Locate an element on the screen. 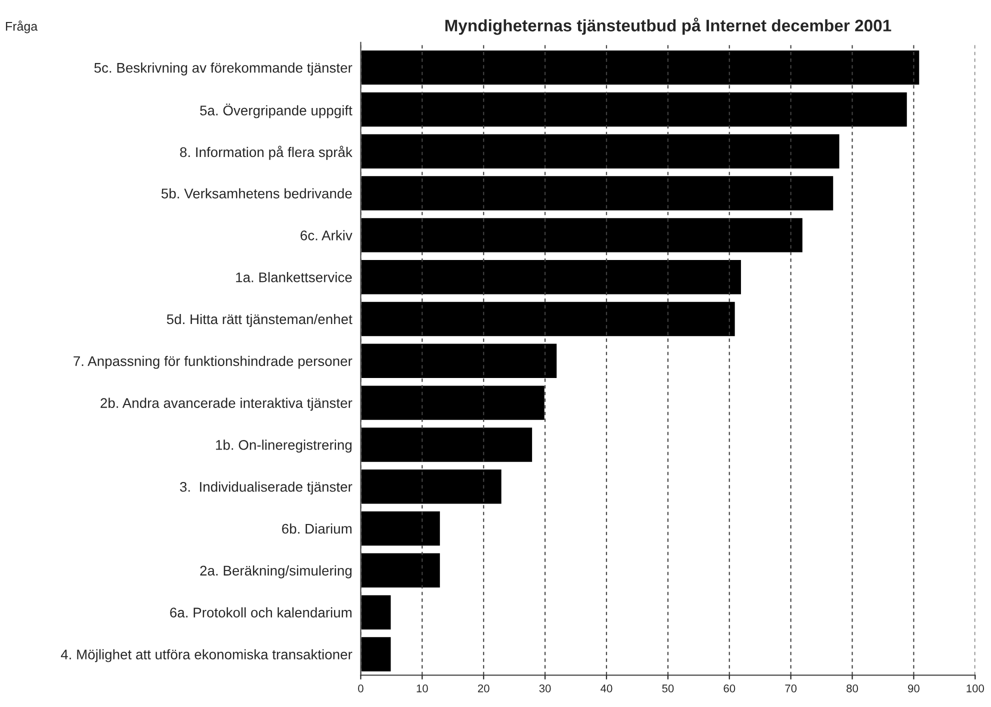 The width and height of the screenshot is (991, 707). y-tick-label: 1a. Blankettservice is located at coordinates (294, 277).